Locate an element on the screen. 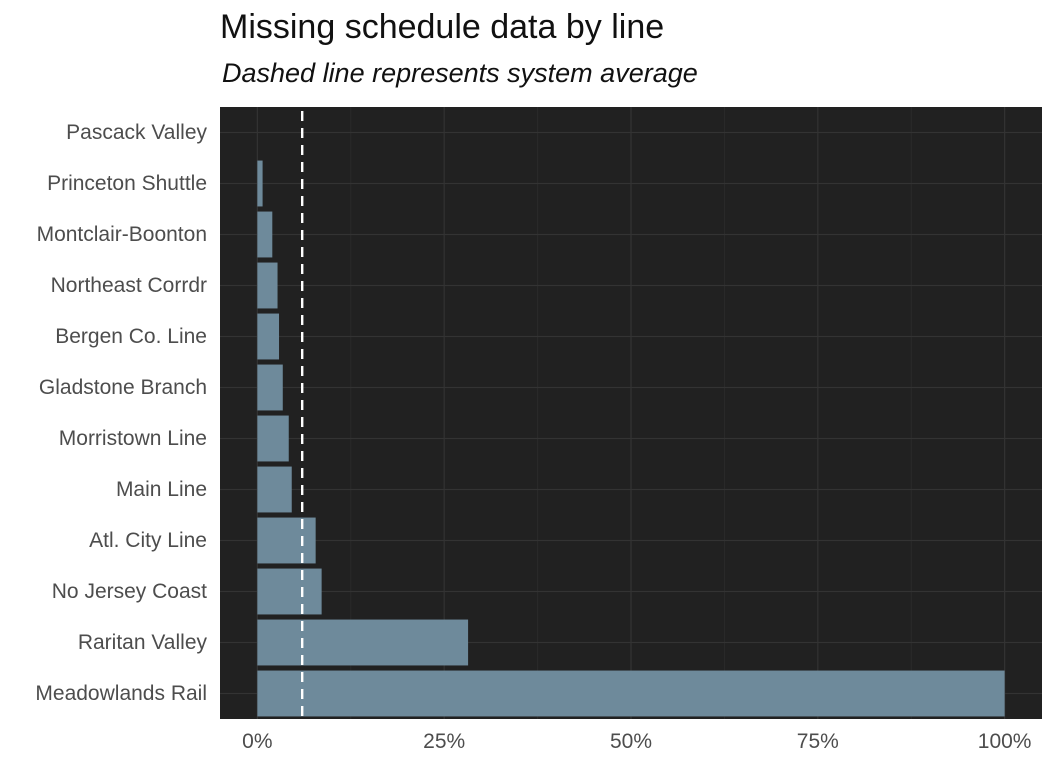 The width and height of the screenshot is (1056, 768). category-label: Montclair-Boonton is located at coordinates (122, 234).